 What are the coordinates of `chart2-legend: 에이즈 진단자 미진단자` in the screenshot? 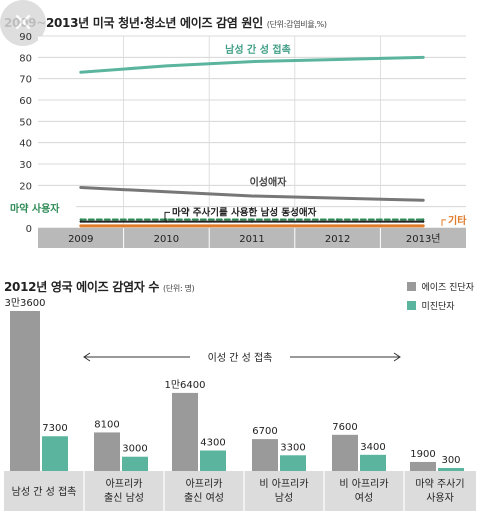 It's located at (440, 299).